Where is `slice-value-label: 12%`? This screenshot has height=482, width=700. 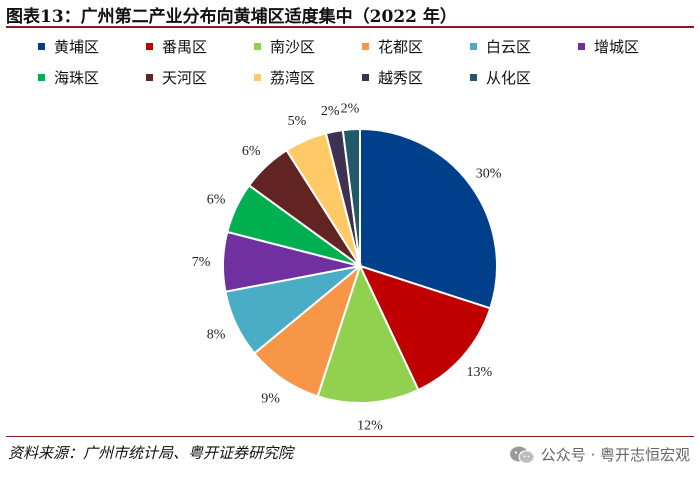
slice-value-label: 12% is located at coordinates (370, 426).